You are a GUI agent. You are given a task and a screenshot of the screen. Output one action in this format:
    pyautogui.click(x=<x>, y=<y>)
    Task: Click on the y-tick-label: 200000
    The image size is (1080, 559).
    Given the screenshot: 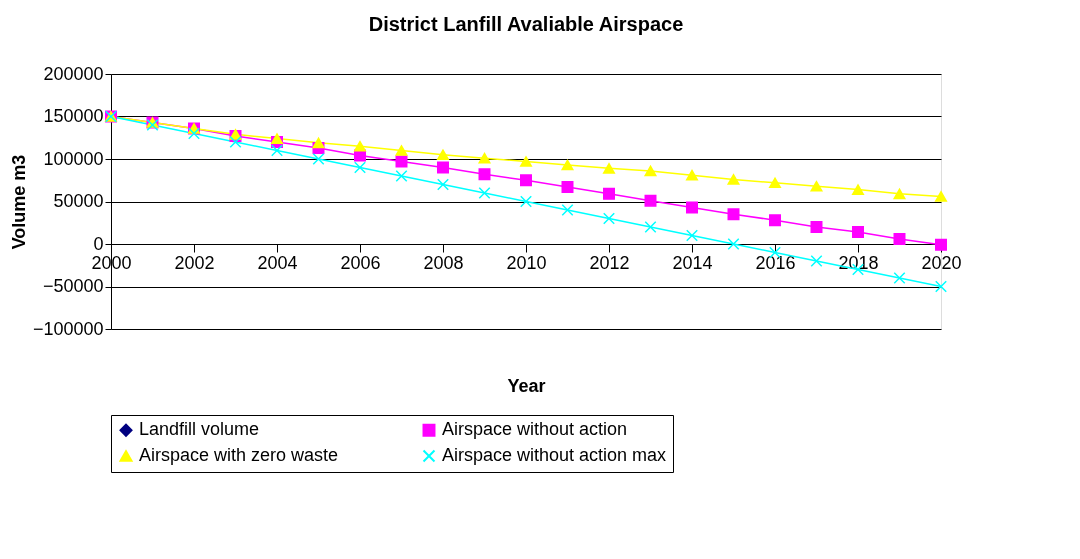 What is the action you would take?
    pyautogui.click(x=73, y=73)
    